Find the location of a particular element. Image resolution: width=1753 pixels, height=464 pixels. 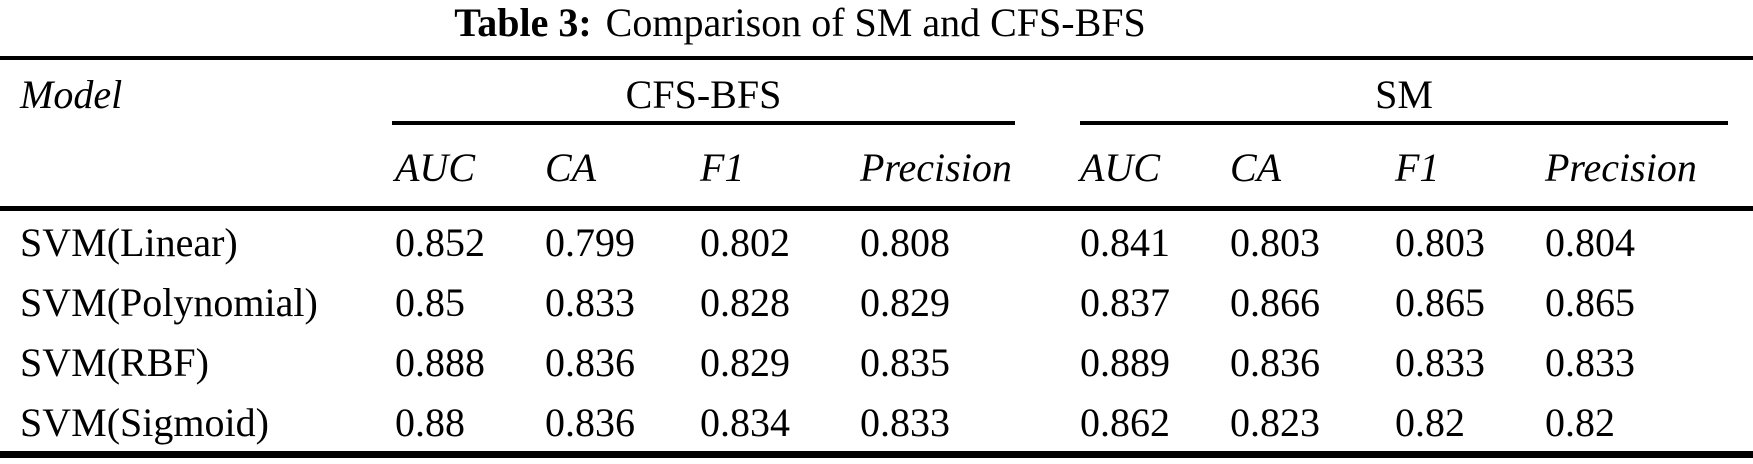

cell-value: 0.862 is located at coordinates (1125, 422).